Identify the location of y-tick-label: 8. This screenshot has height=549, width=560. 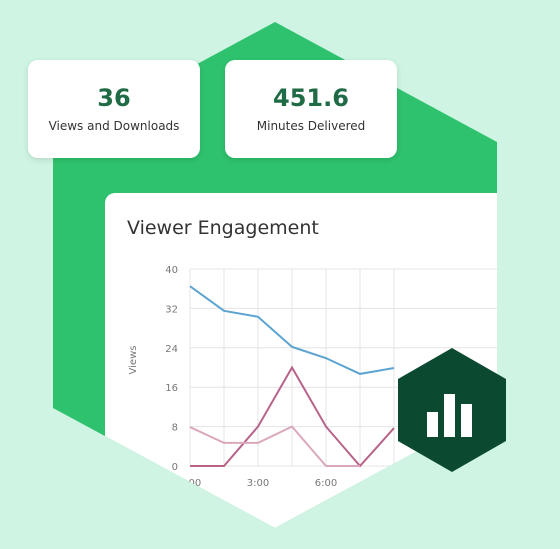
(175, 428).